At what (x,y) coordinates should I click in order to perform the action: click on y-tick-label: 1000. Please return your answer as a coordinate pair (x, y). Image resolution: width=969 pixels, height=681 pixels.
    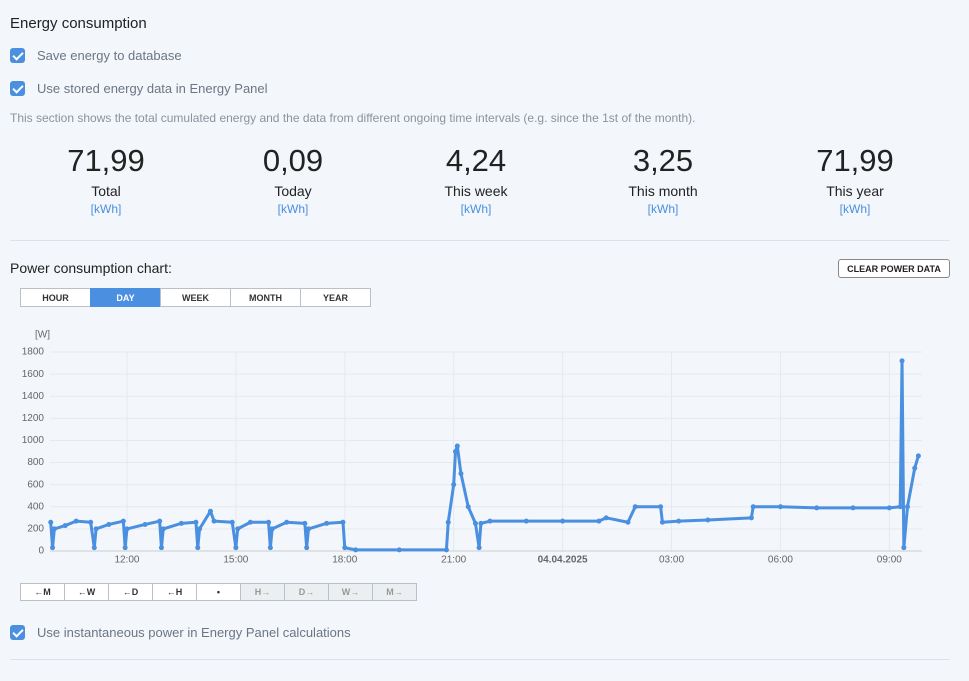
    Looking at the image, I should click on (33, 440).